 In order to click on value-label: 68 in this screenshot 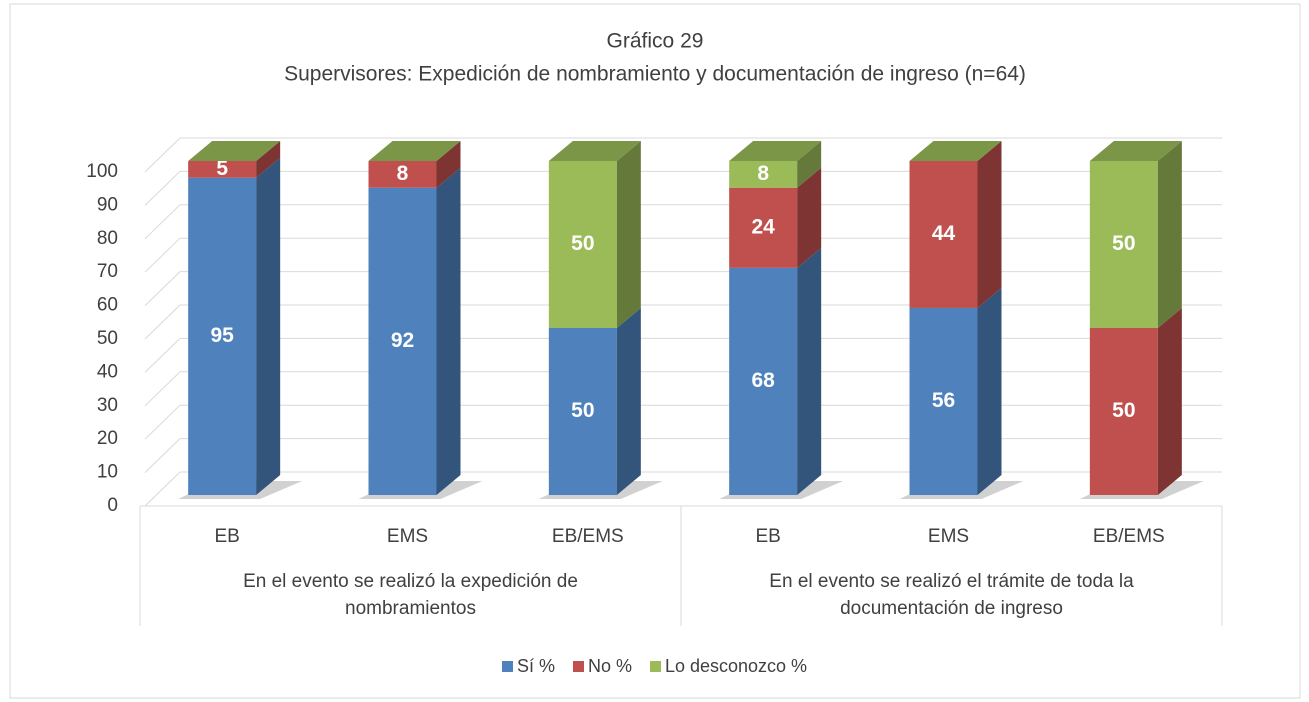, I will do `click(763, 380)`.